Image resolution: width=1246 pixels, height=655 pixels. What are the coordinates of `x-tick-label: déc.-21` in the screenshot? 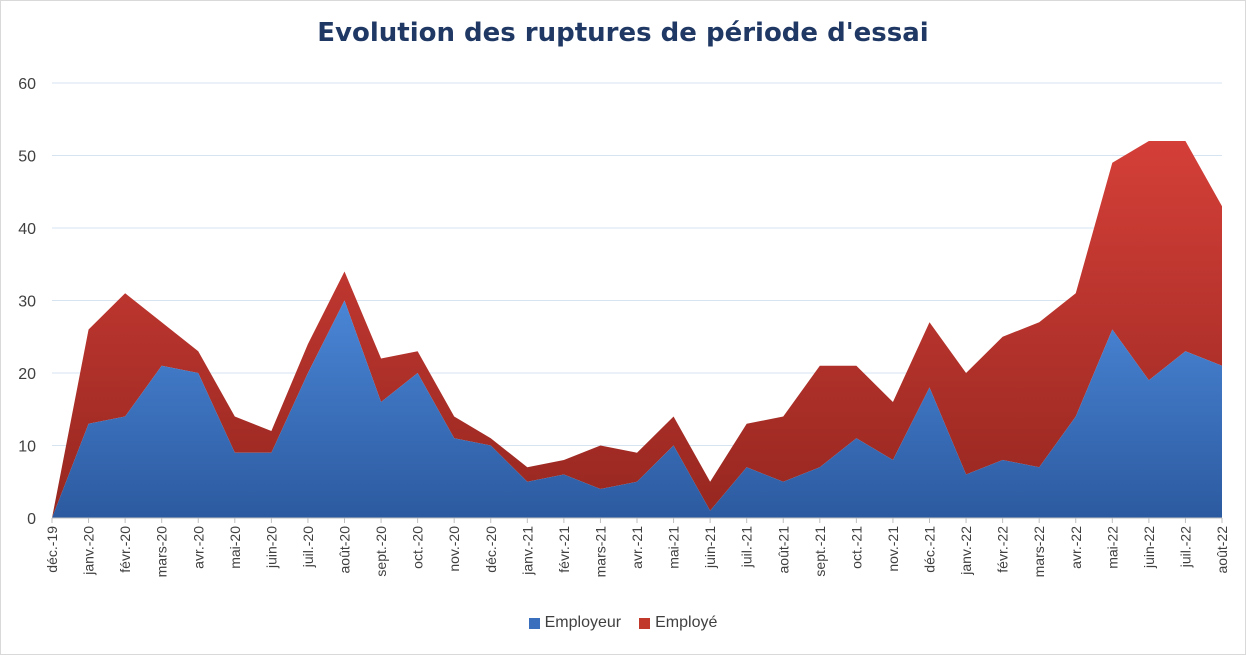 It's located at (930, 549).